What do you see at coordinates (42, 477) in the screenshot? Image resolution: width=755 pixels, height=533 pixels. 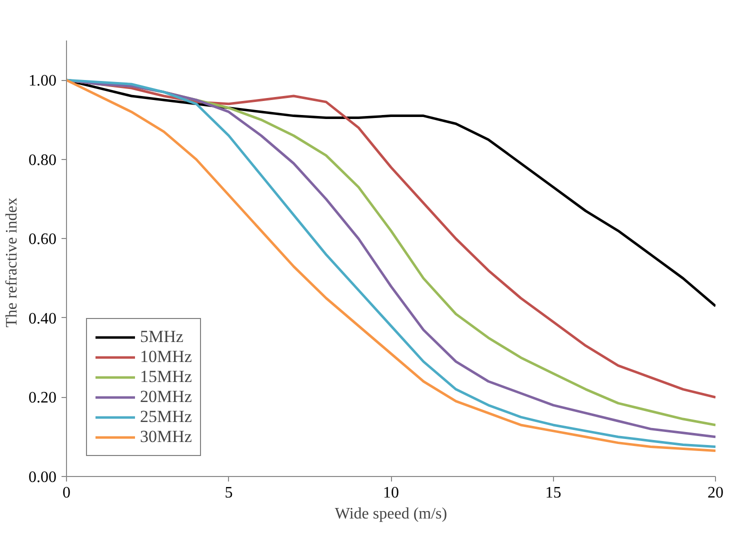 I see `y-tick-label: 0.00` at bounding box center [42, 477].